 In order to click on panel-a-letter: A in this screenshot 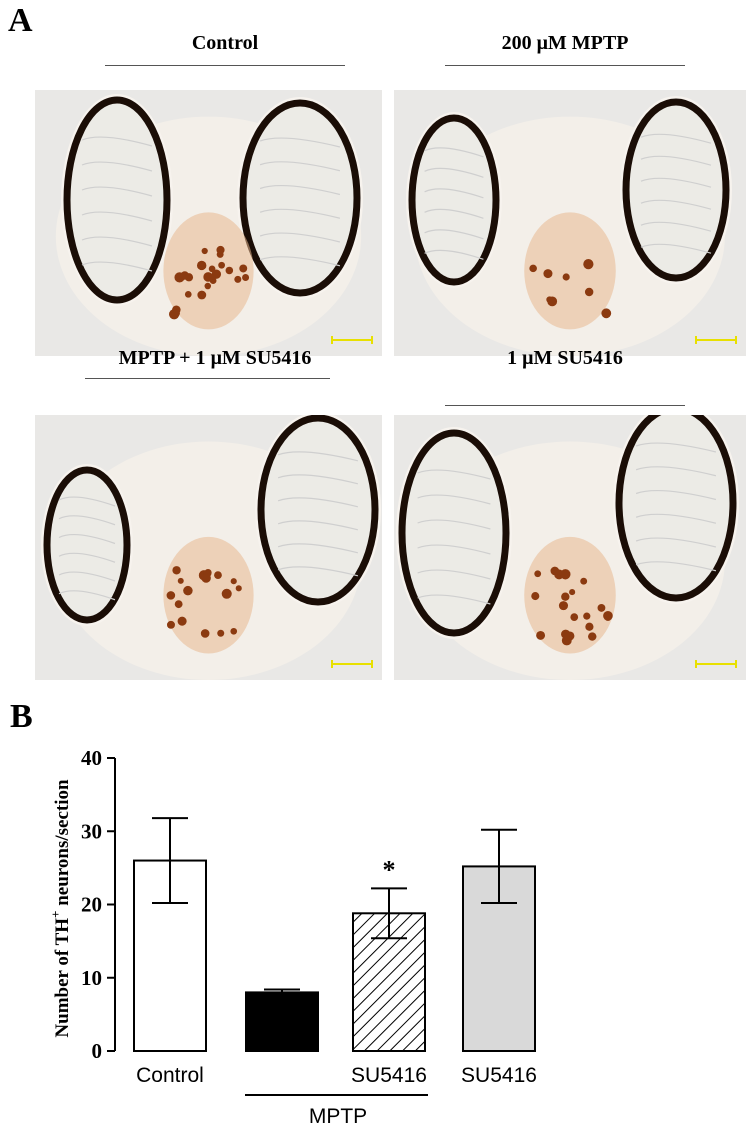, I will do `click(20, 20)`.